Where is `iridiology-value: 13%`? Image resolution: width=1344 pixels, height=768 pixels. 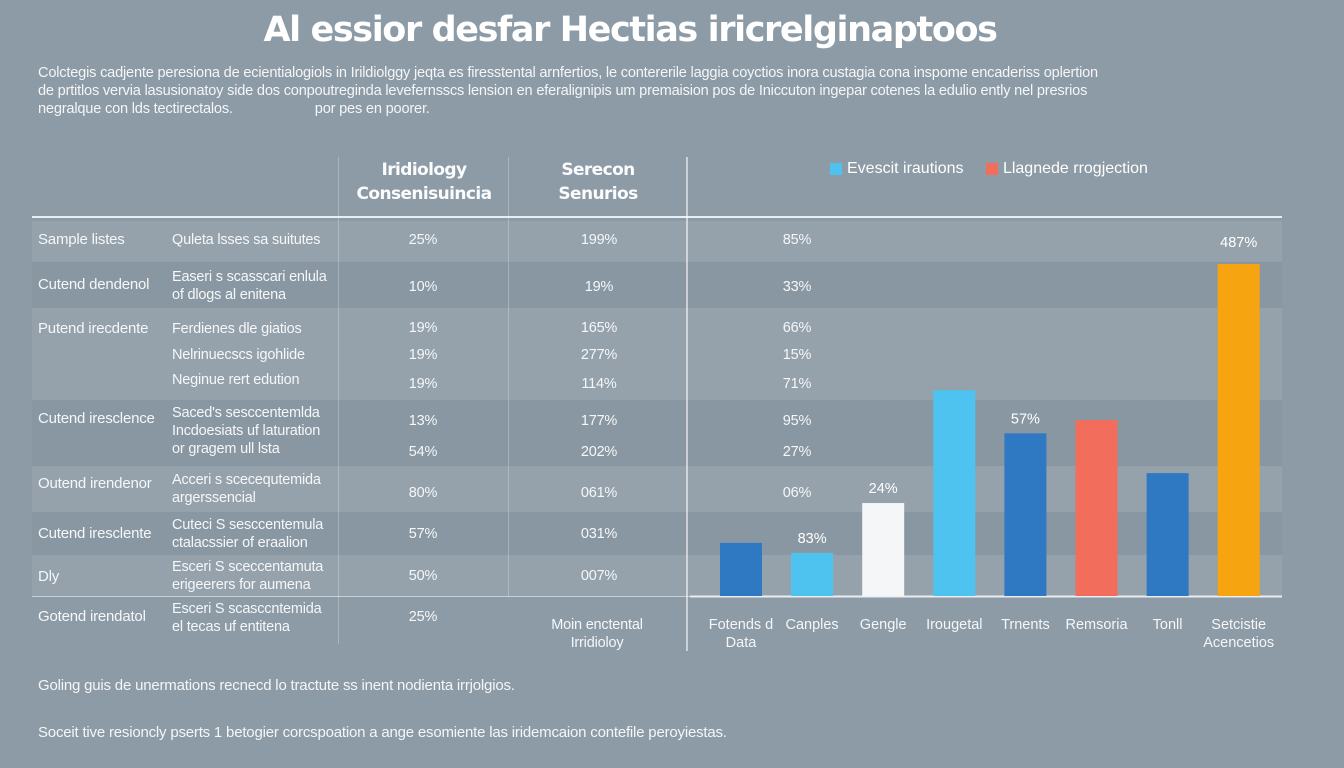
iridiology-value: 13% is located at coordinates (423, 421).